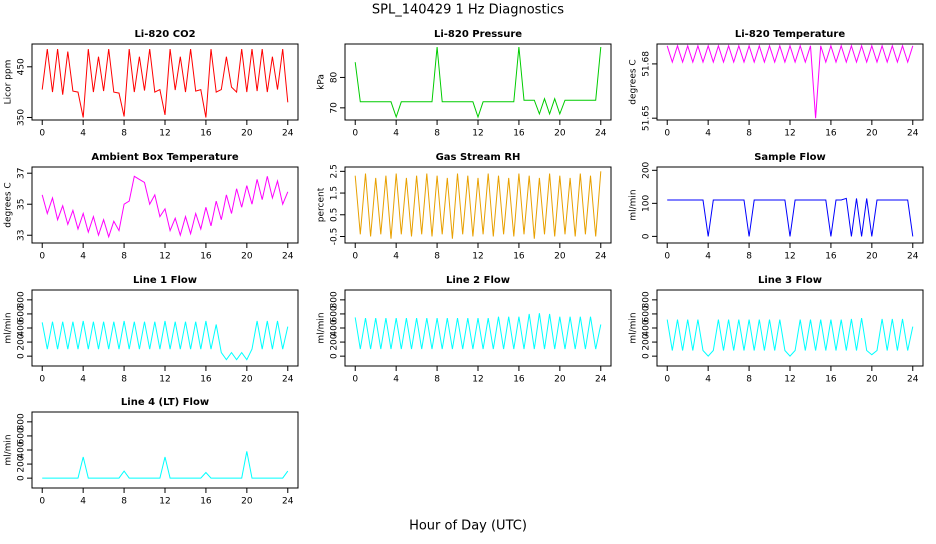  I want to click on page-title: SPL_140429 1 Hz Diagnostics, so click(468, 10).